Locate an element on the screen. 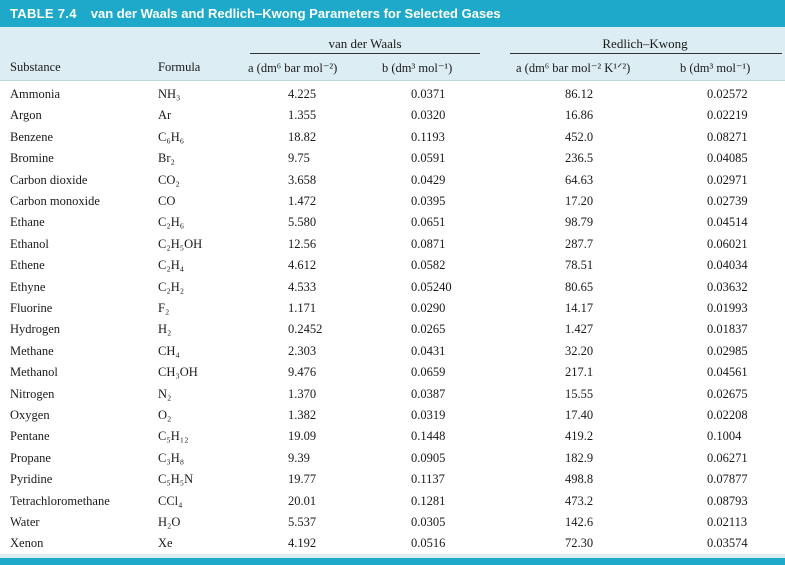 This screenshot has height=565, width=785. cell-formula: C₂H₆ is located at coordinates (171, 222).